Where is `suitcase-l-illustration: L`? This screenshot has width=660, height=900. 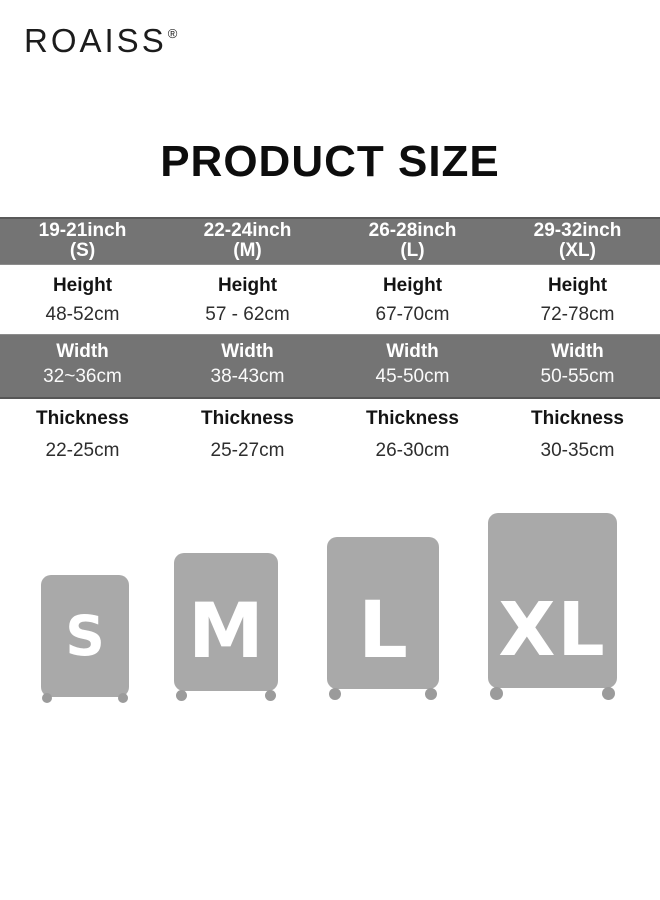 suitcase-l-illustration: L is located at coordinates (383, 608).